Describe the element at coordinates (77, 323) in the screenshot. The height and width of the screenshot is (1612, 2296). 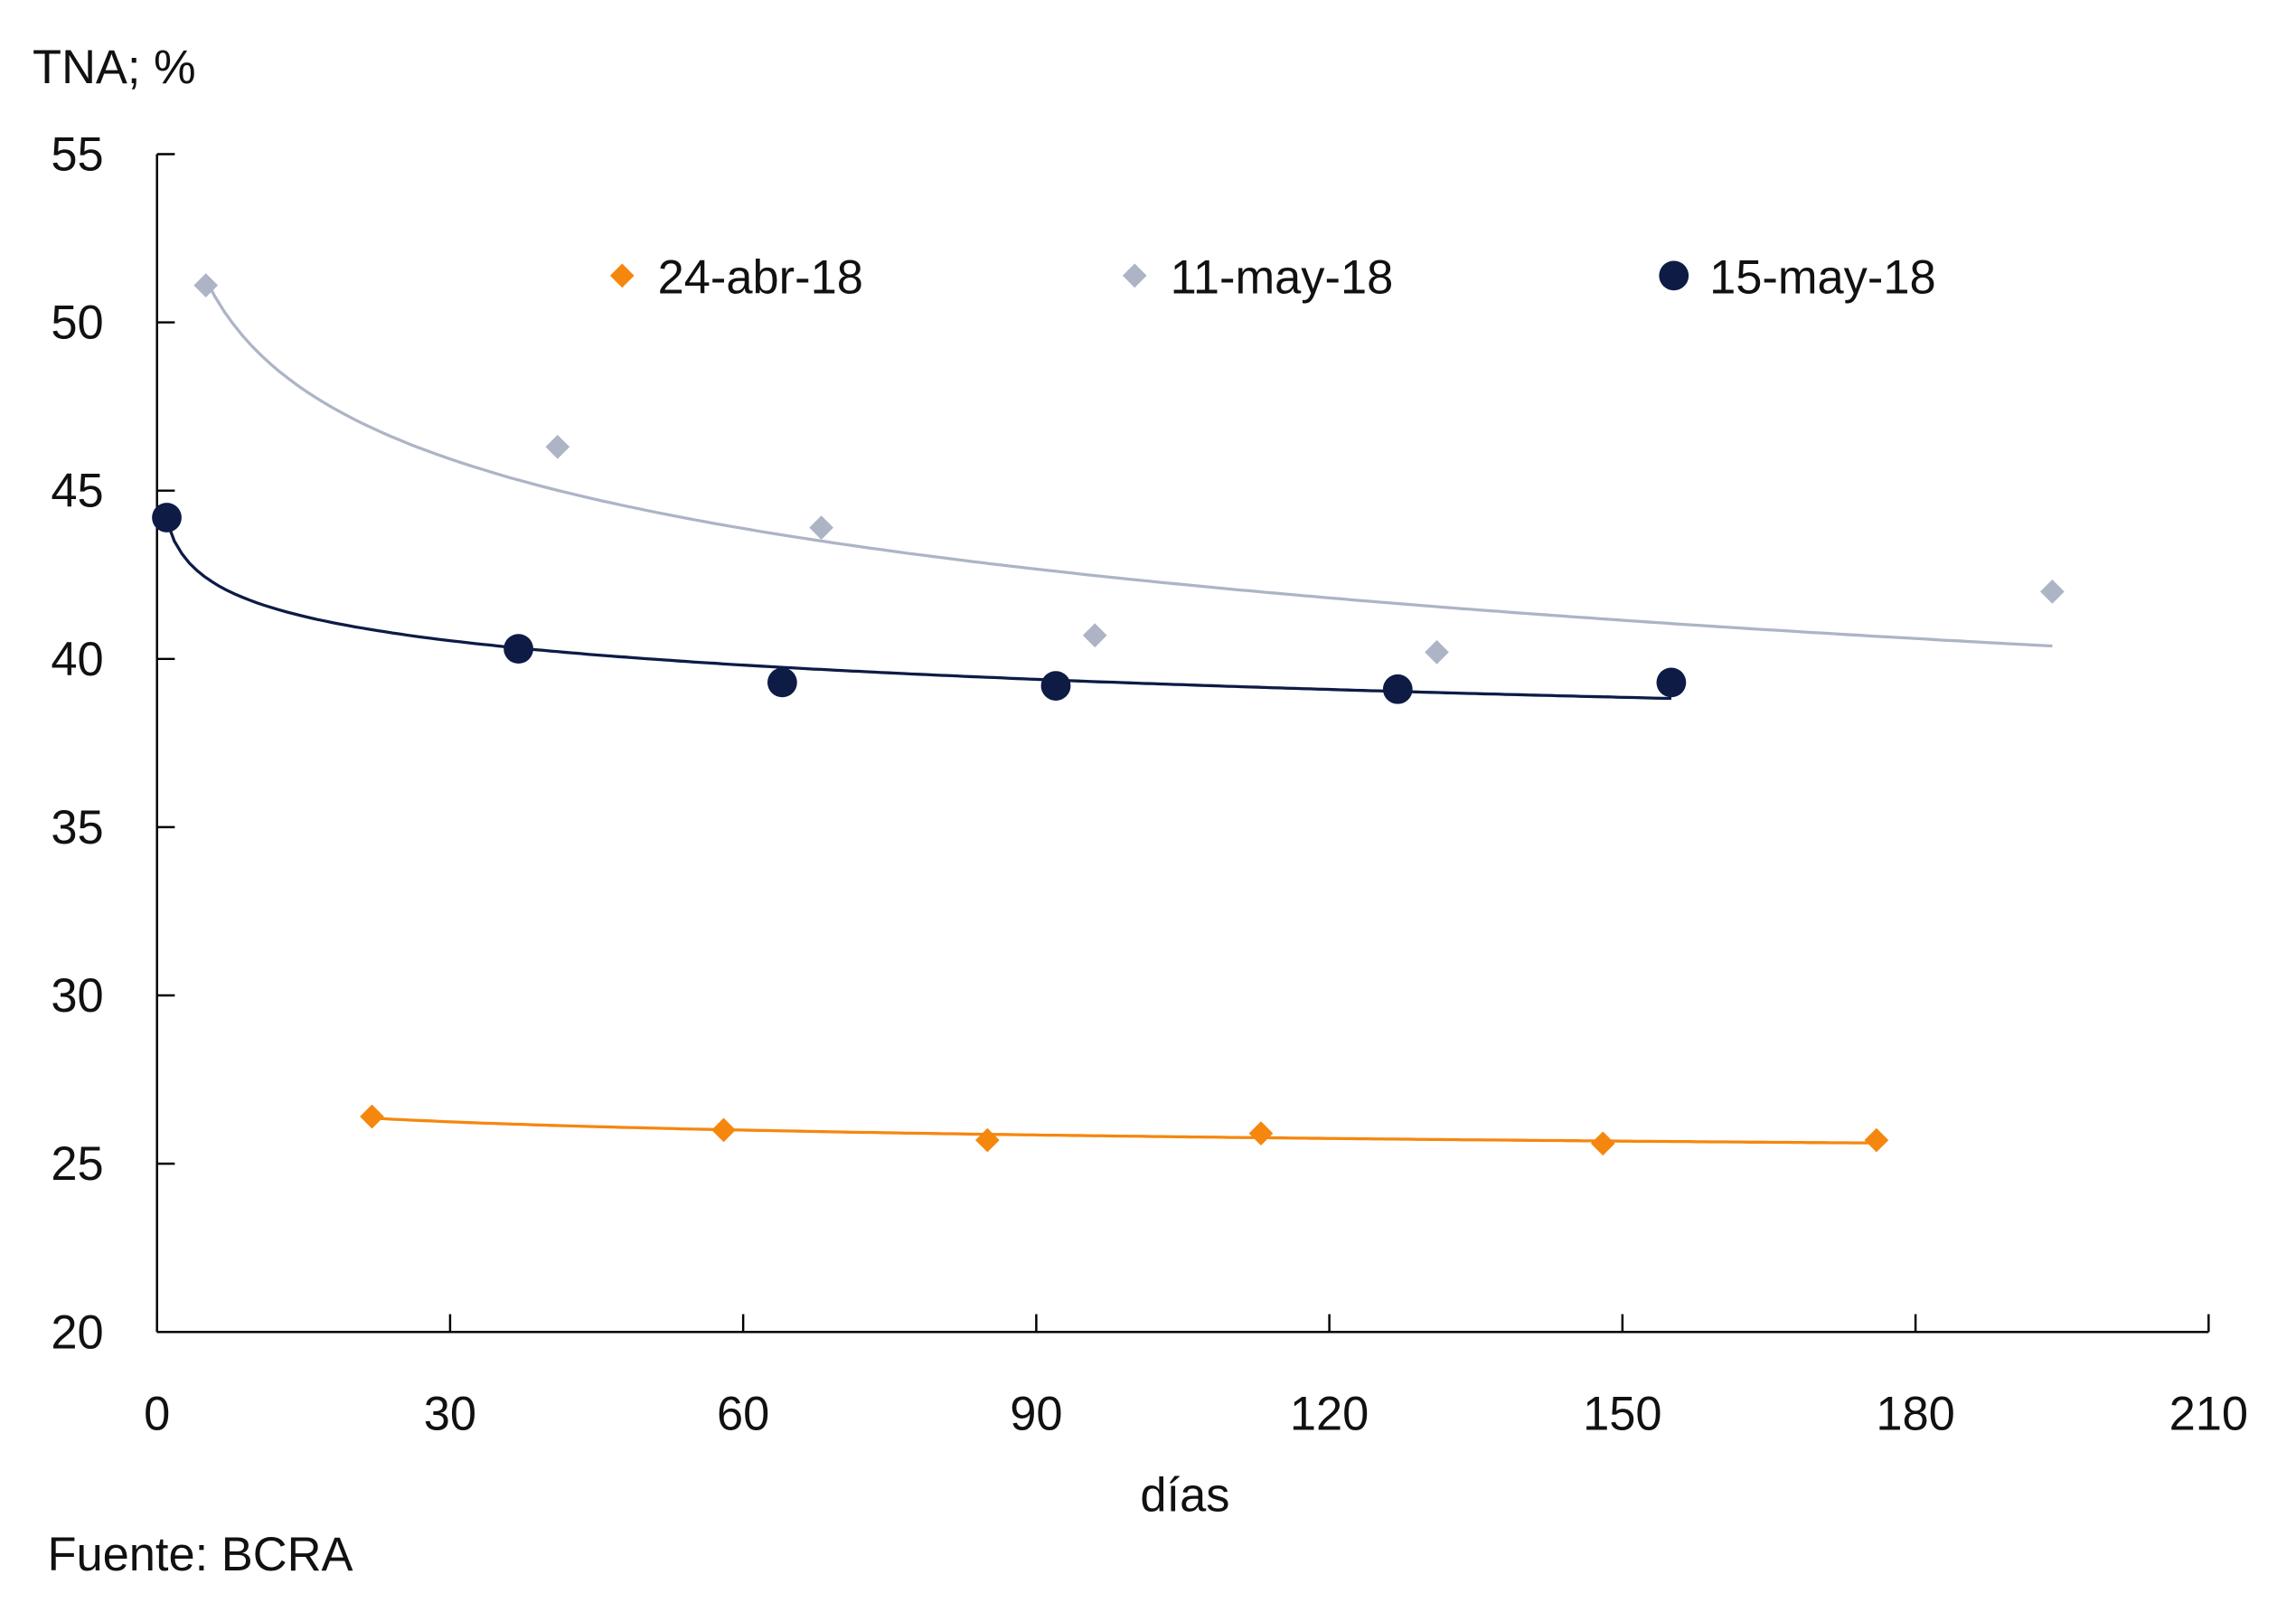
I see `y-tick-label: 50` at that location.